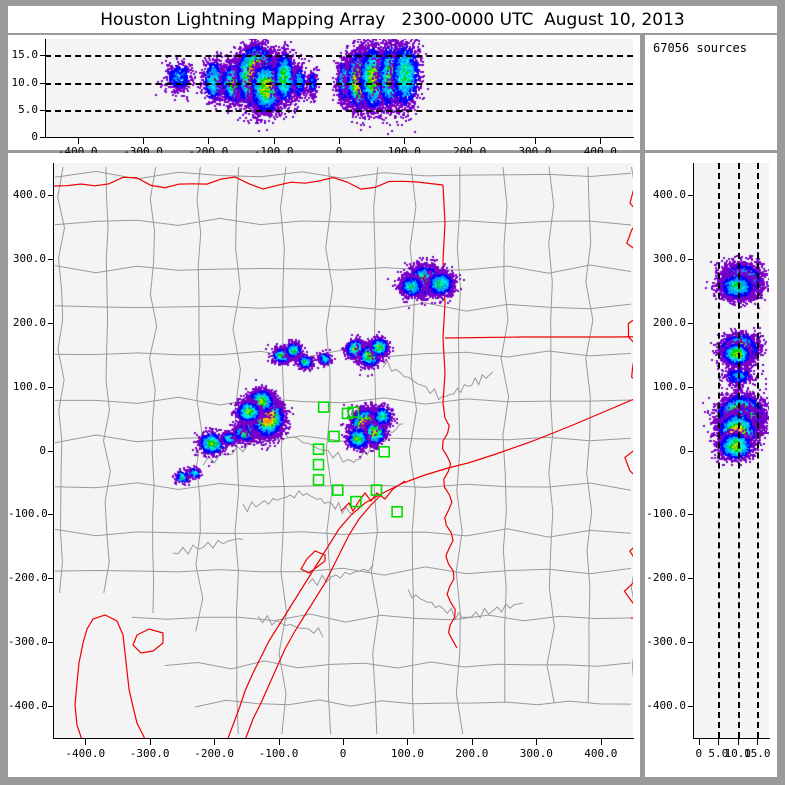 This screenshot has width=785, height=785. What do you see at coordinates (682, 450) in the screenshot?
I see `right-y-tick-label: 0` at bounding box center [682, 450].